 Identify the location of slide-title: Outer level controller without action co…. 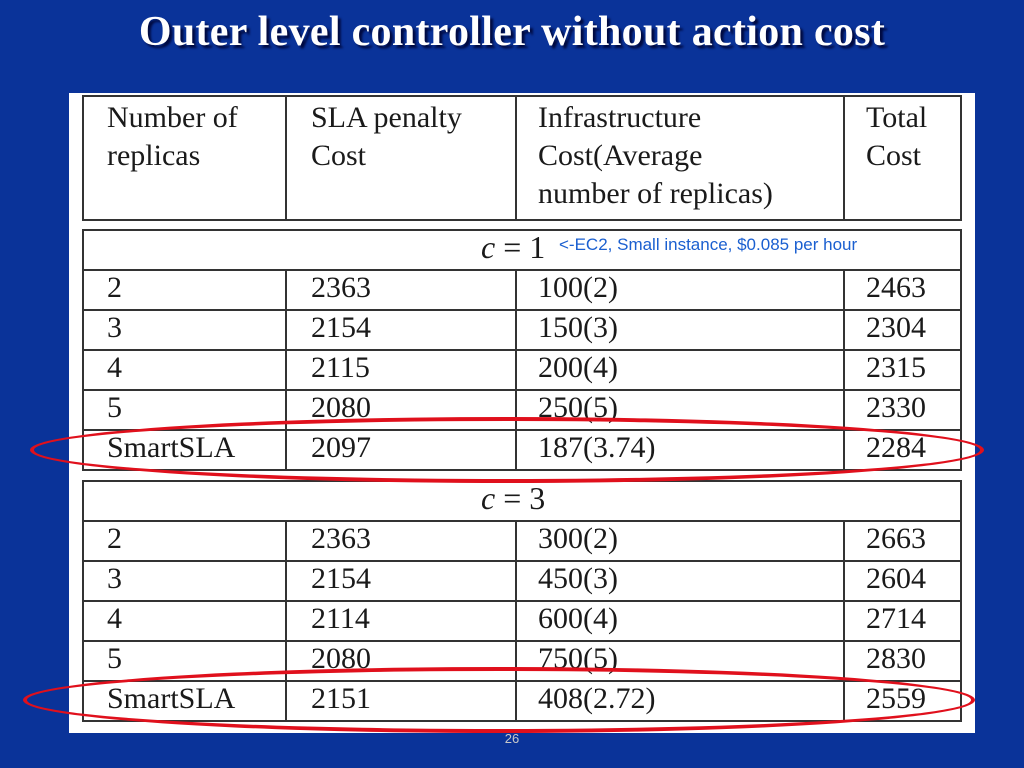
(512, 32).